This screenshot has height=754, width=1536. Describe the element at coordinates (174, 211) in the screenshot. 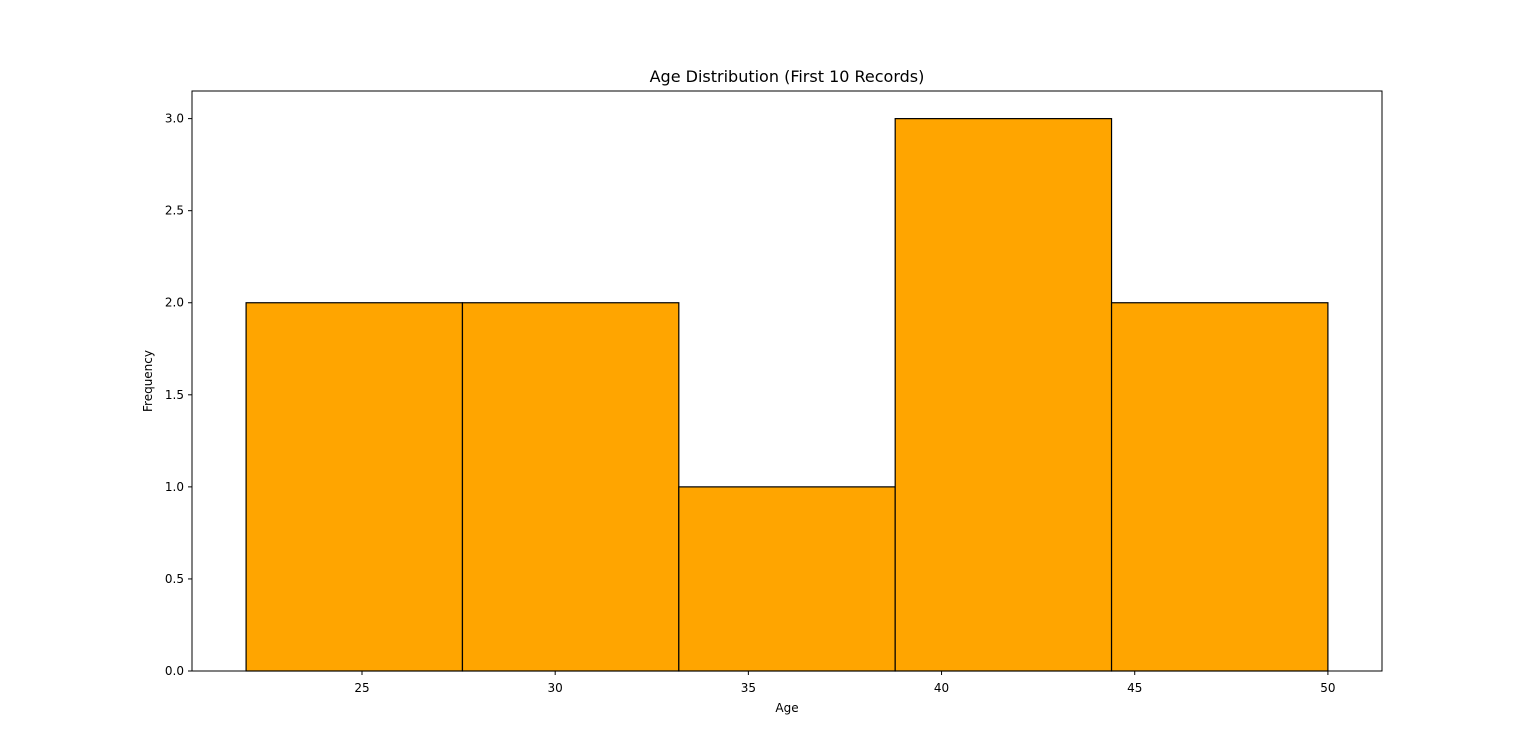

I see `y-tick-label: 2.5` at that location.